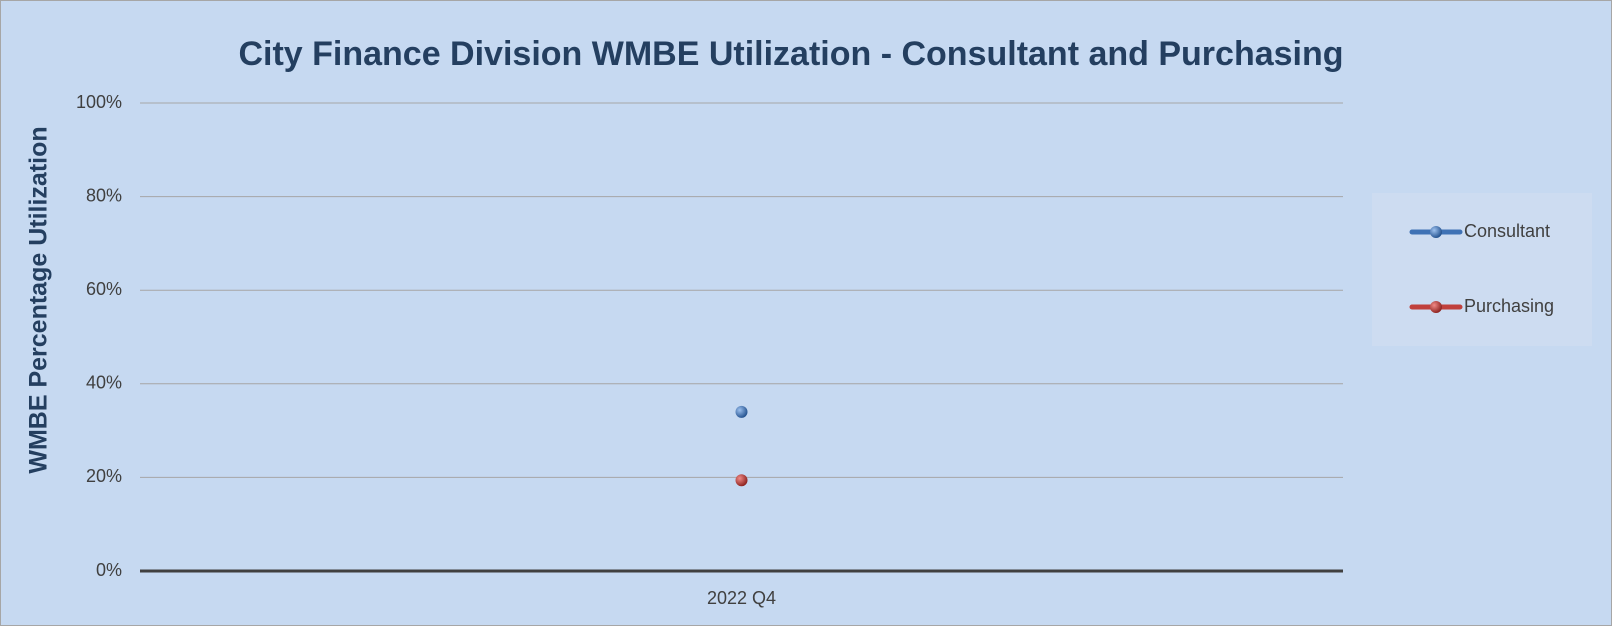  Describe the element at coordinates (1482, 269) in the screenshot. I see `legend-box` at that location.